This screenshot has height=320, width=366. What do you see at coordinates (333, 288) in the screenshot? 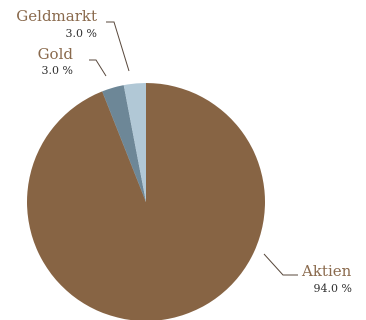
I see `slice-value-aktien: 94.0 %` at bounding box center [333, 288].